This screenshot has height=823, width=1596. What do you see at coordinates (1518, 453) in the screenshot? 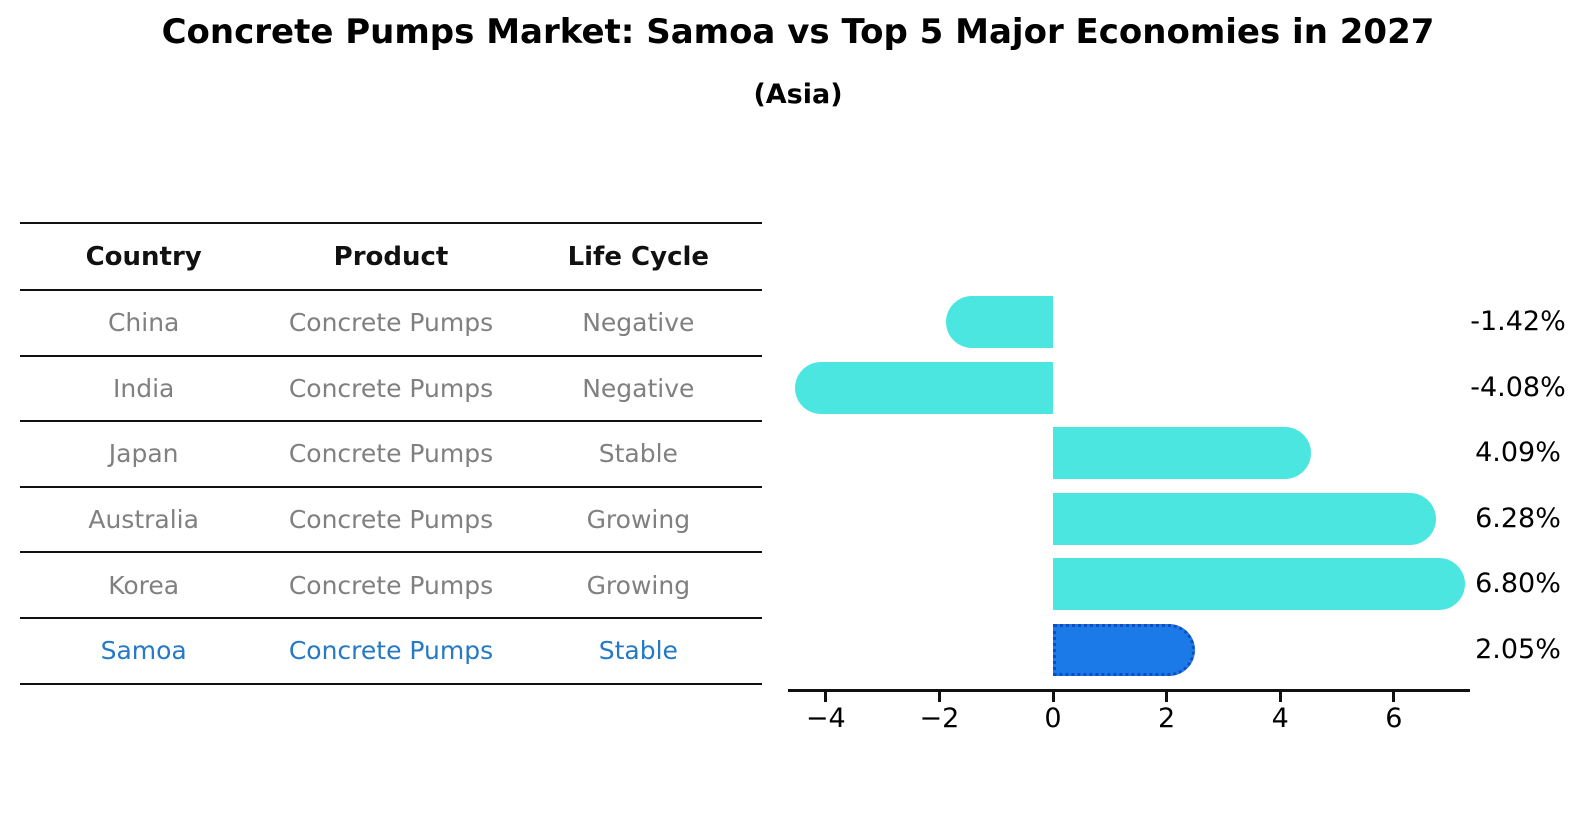
I see `bar-value-label: 4.09%` at bounding box center [1518, 453].